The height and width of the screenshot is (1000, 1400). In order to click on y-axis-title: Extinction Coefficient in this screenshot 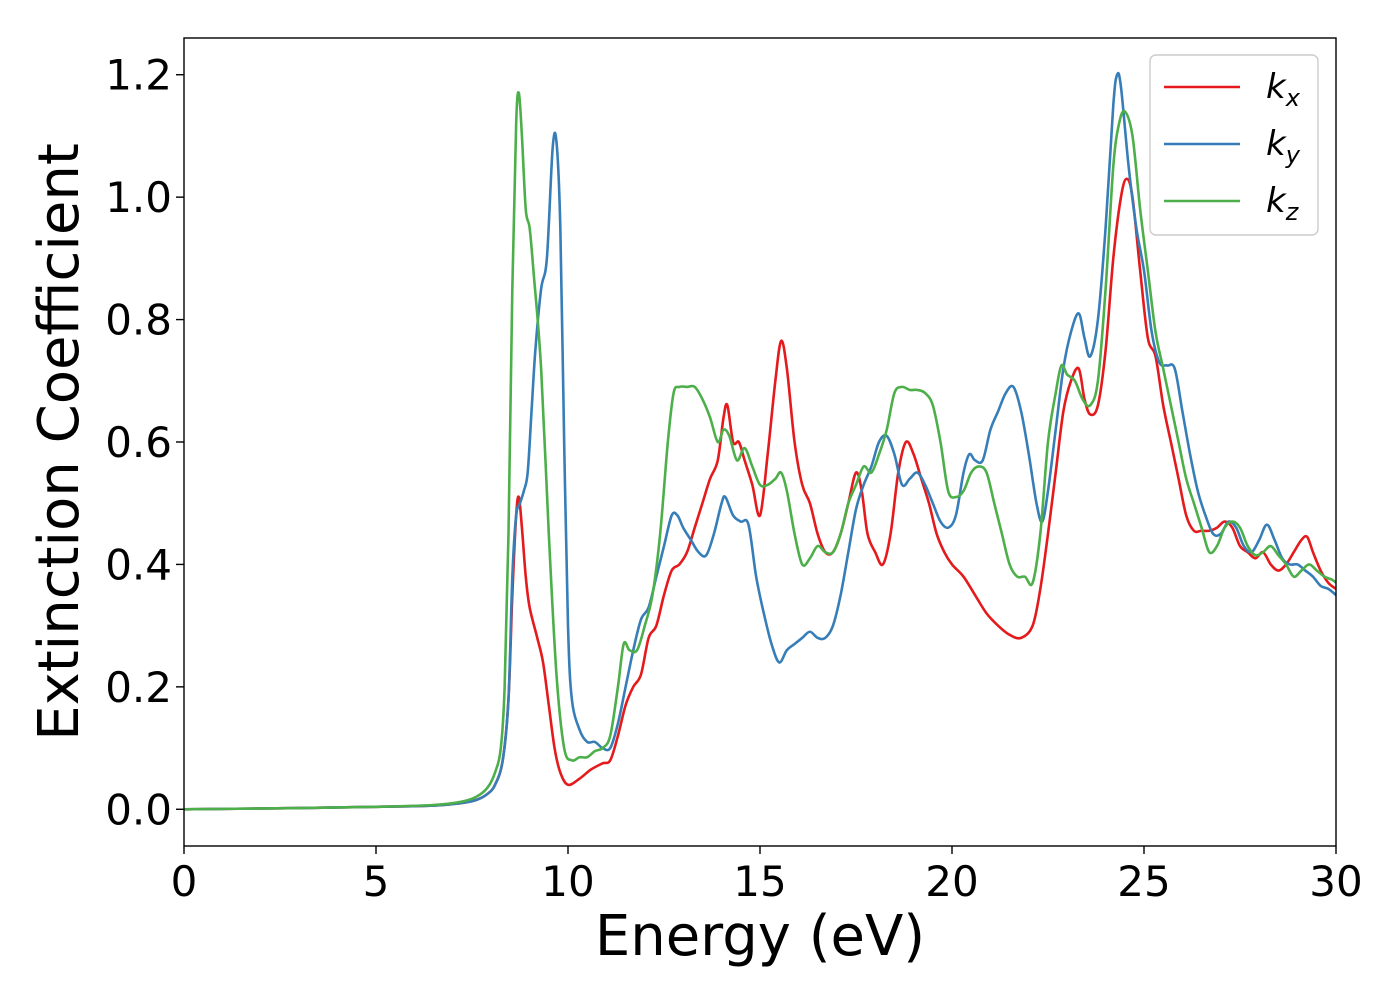, I will do `click(59, 442)`.